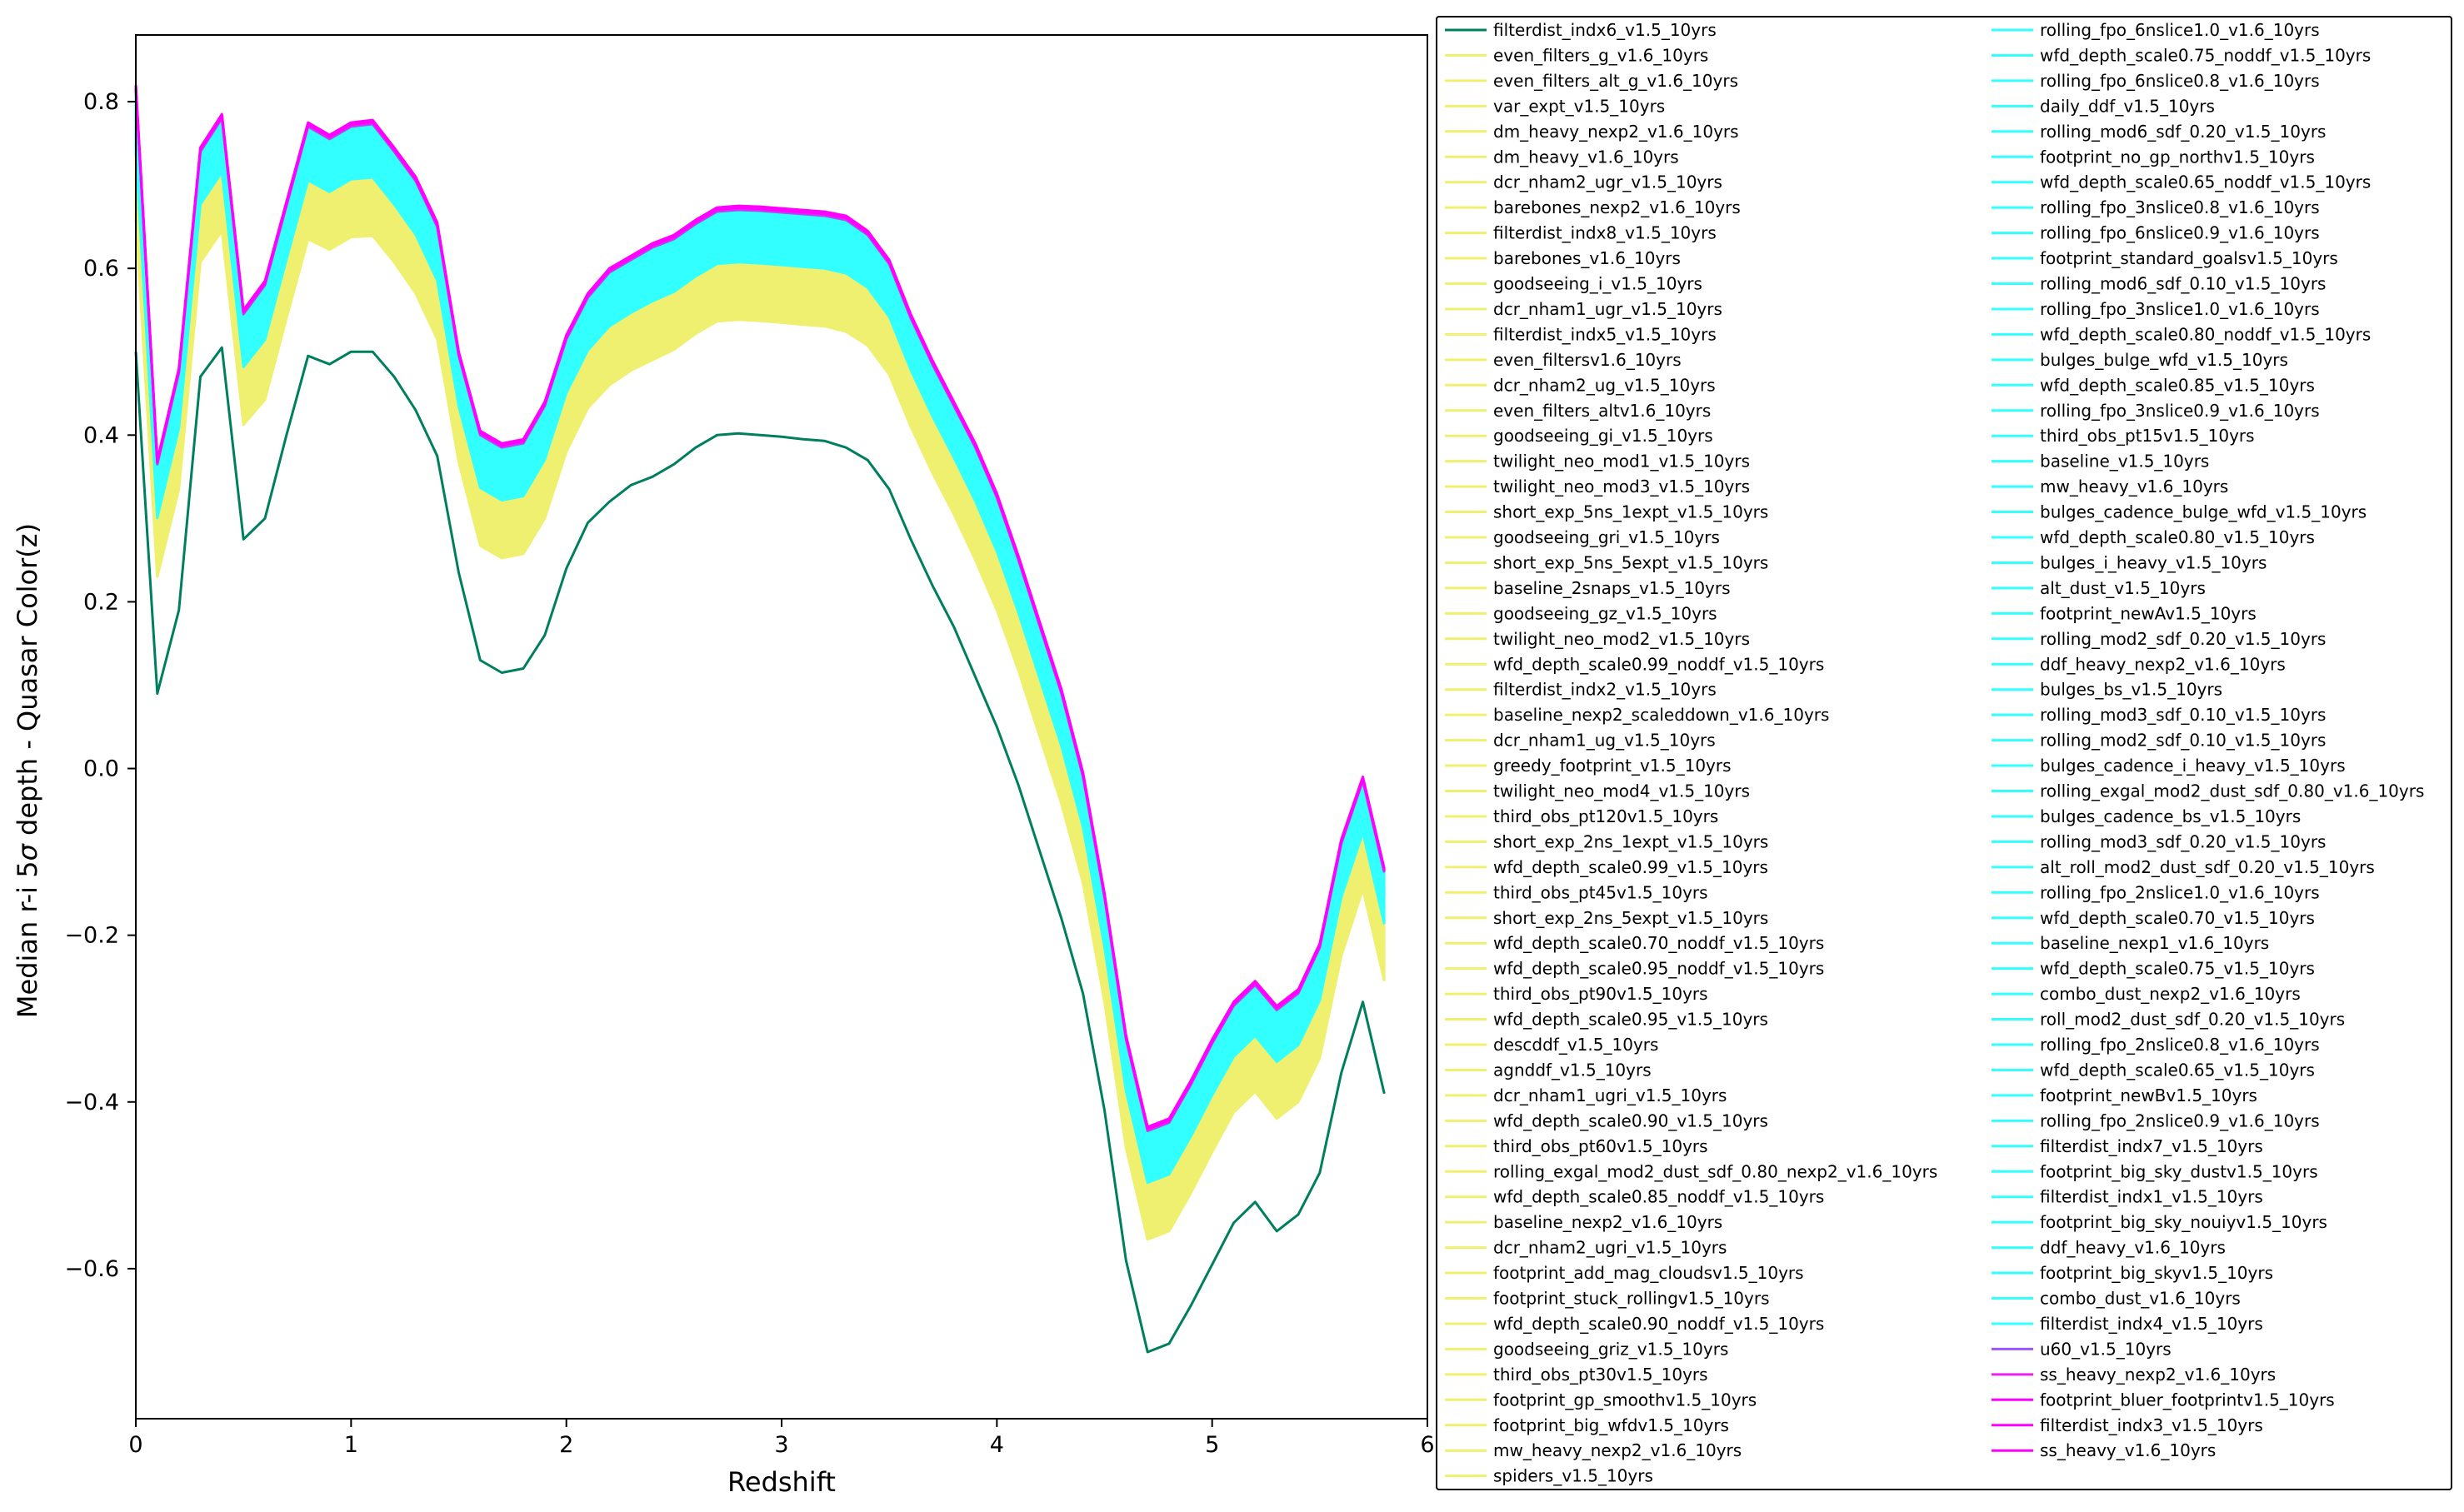 Image resolution: width=2464 pixels, height=1512 pixels. I want to click on legend-item: wfd_depth_scale0.90_v1.5_10yrs, so click(1606, 1120).